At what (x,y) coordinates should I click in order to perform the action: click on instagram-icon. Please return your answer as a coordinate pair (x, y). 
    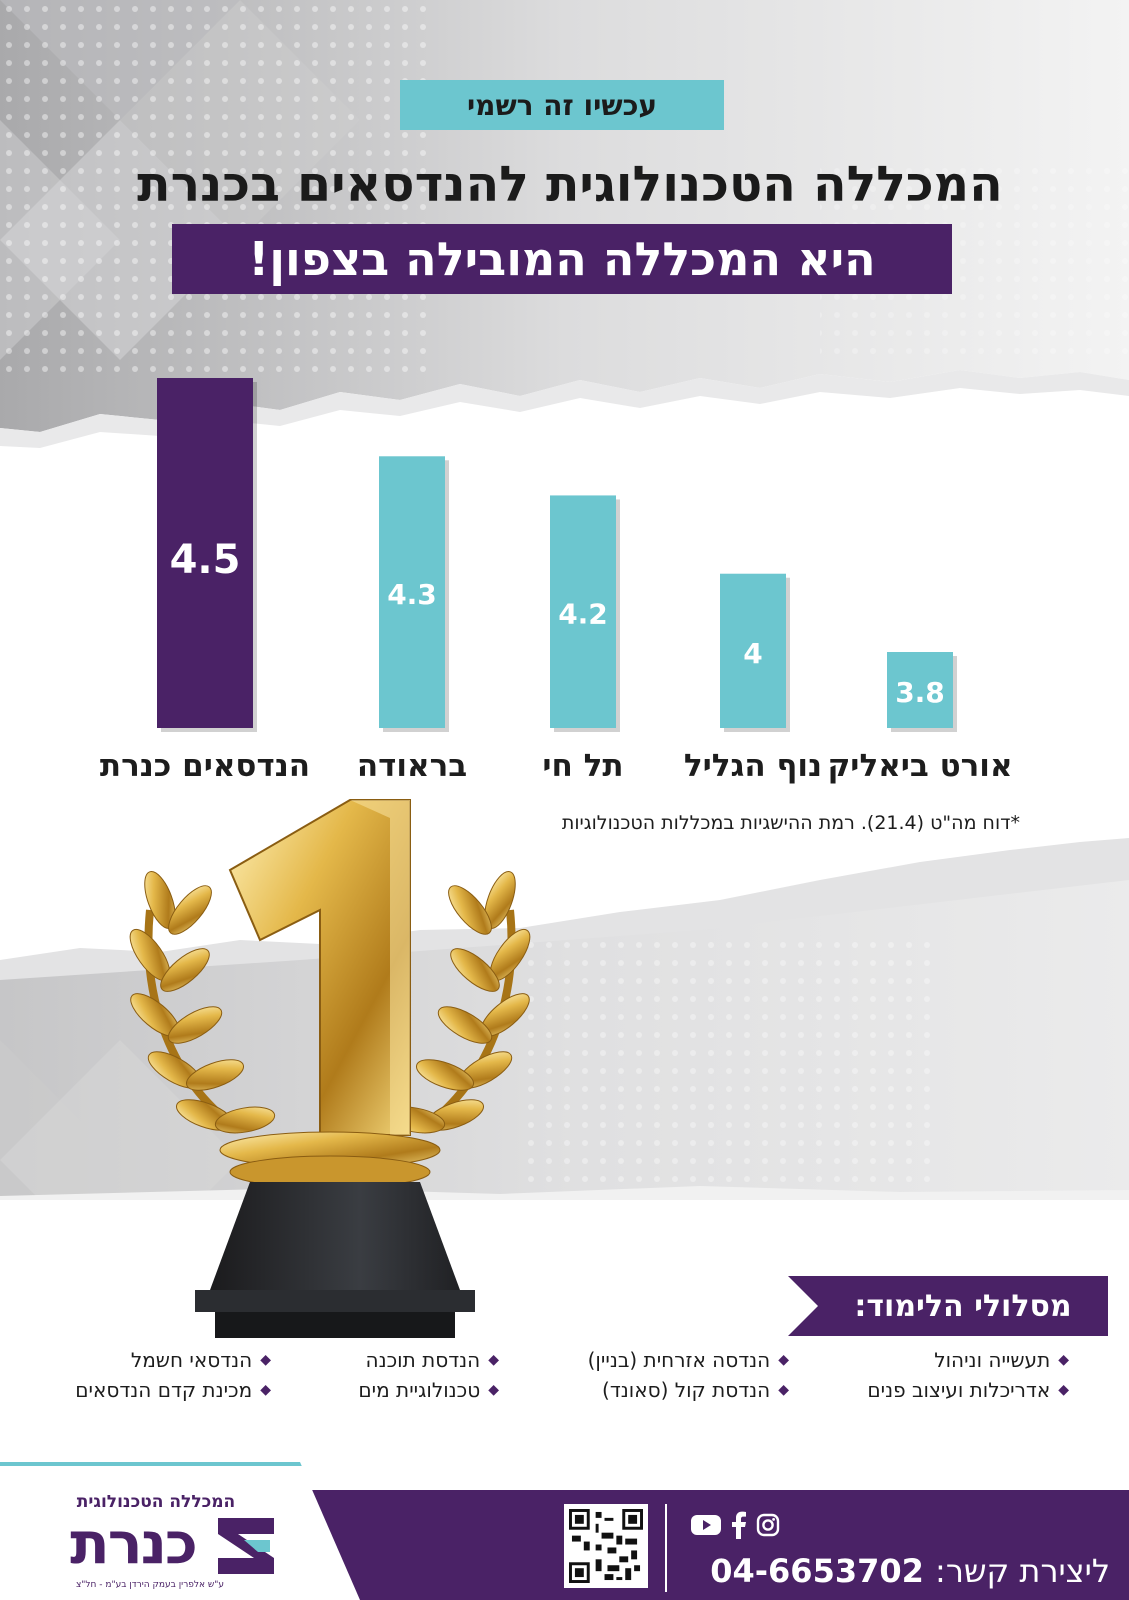
    Looking at the image, I should click on (768, 1525).